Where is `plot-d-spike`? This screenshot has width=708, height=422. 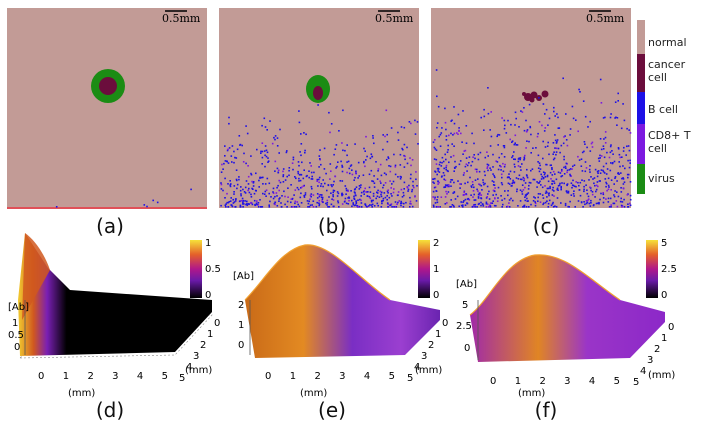 plot-d-spike is located at coordinates (36, 276).